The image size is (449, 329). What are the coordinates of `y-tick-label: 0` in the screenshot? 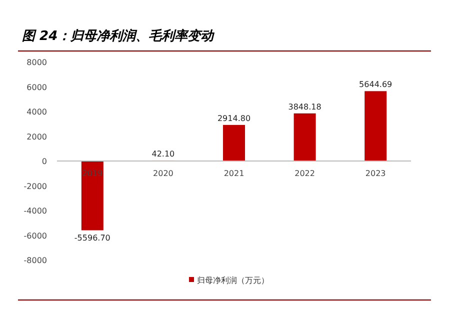 It's located at (44, 161).